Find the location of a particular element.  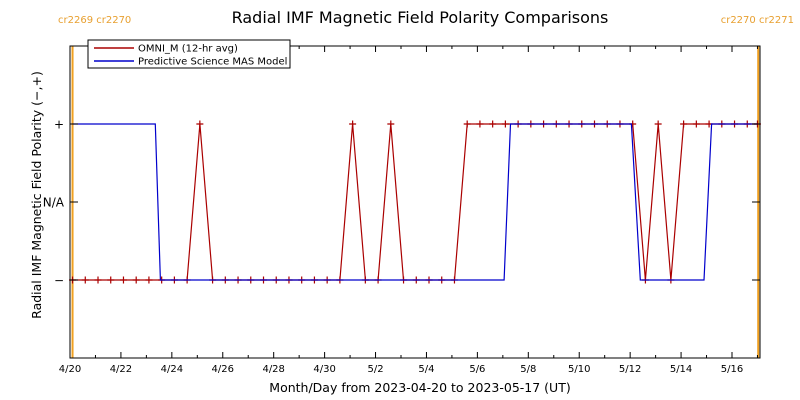

x-tick-label: 4/26 is located at coordinates (223, 369).